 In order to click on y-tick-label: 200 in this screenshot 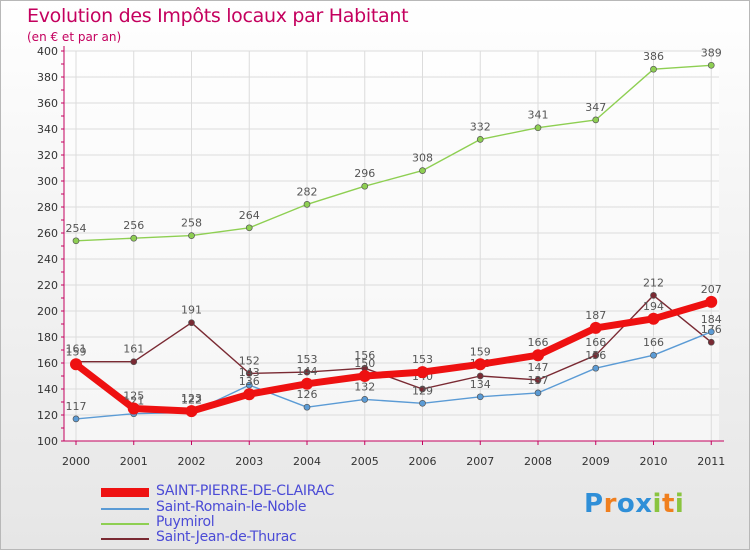, I will do `click(47, 311)`.